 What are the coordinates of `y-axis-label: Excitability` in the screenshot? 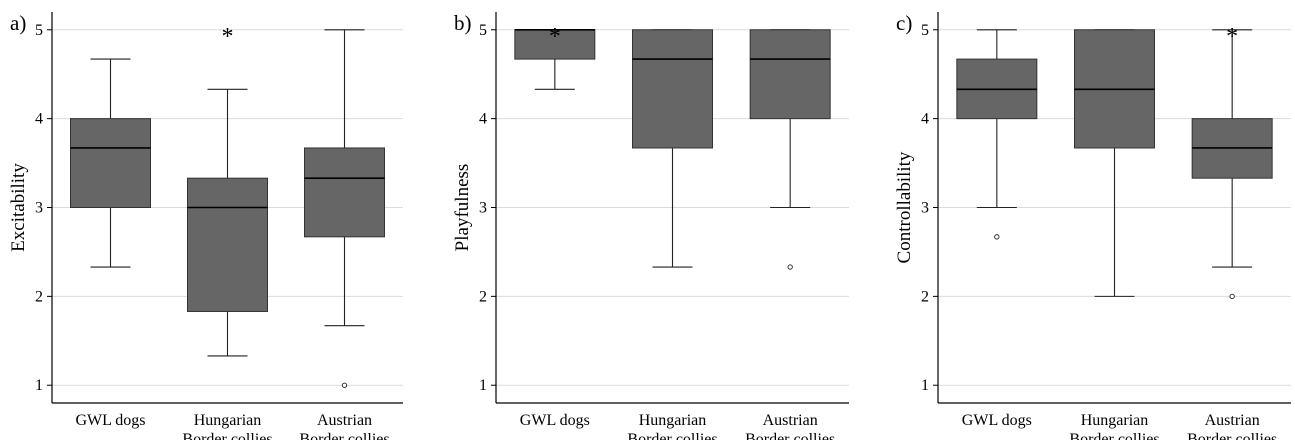 It's located at (18, 207).